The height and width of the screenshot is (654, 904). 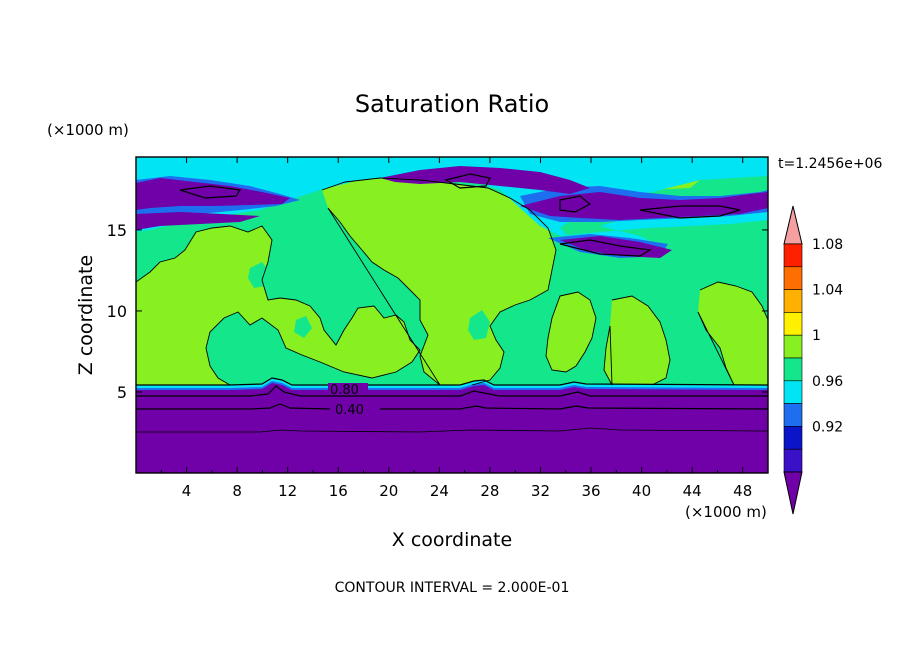 I want to click on x-tick-label: 12, so click(x=287, y=491).